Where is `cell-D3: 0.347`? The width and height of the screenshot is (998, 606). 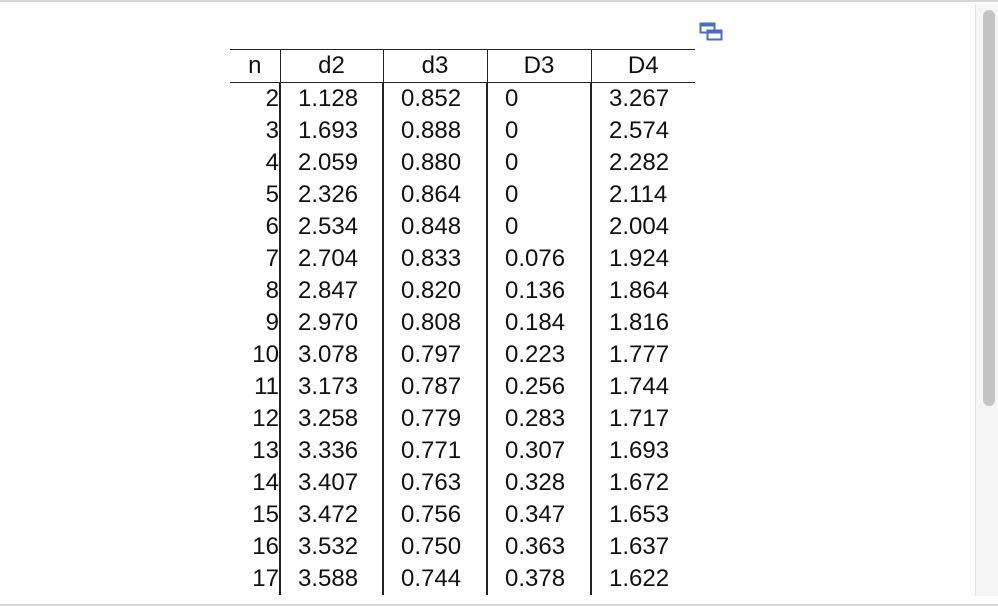
cell-D3: 0.347 is located at coordinates (538, 515).